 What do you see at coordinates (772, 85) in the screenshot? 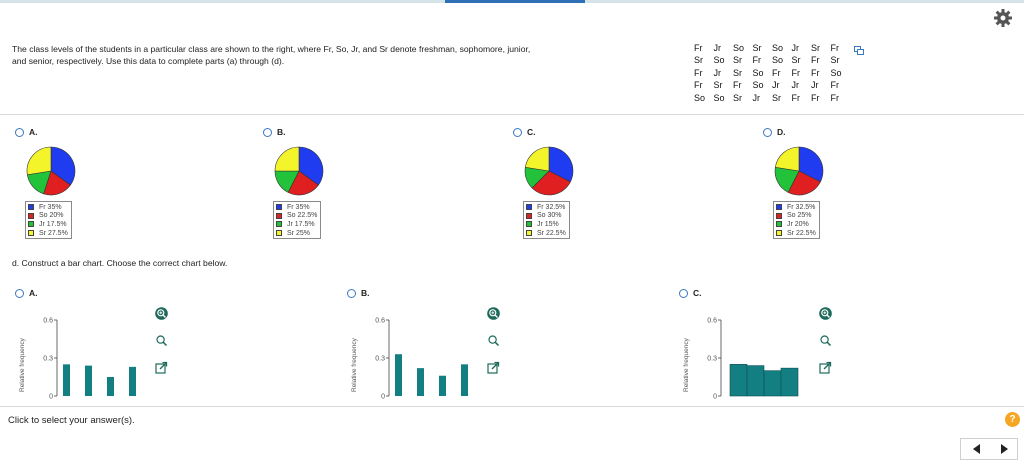
I see `data-row: Fr Sr Fr So Jr Jr Jr Fr` at bounding box center [772, 85].